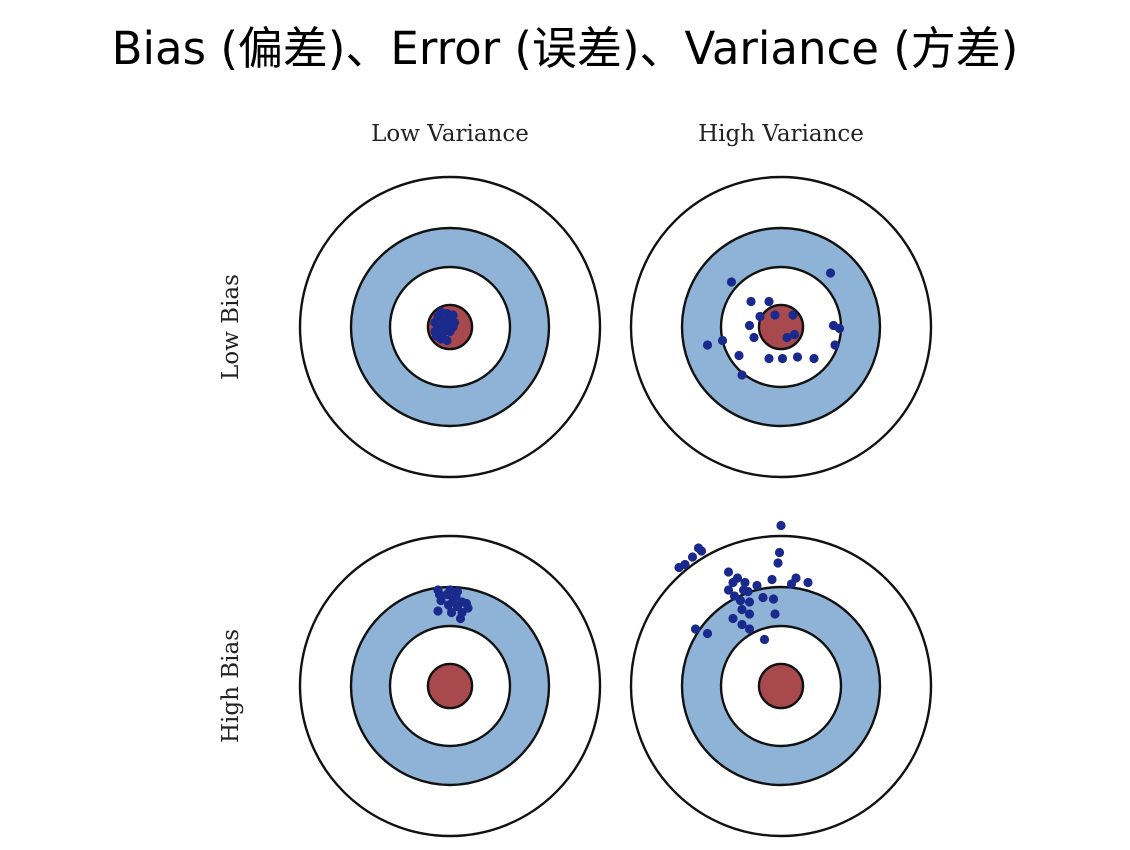 The image size is (1130, 850). I want to click on target-low-bias-high-variance, so click(781, 327).